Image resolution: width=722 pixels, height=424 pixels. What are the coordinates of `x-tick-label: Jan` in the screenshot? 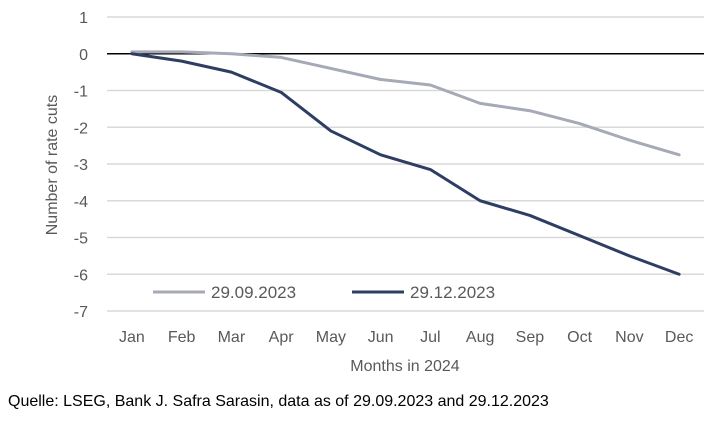 It's located at (132, 337).